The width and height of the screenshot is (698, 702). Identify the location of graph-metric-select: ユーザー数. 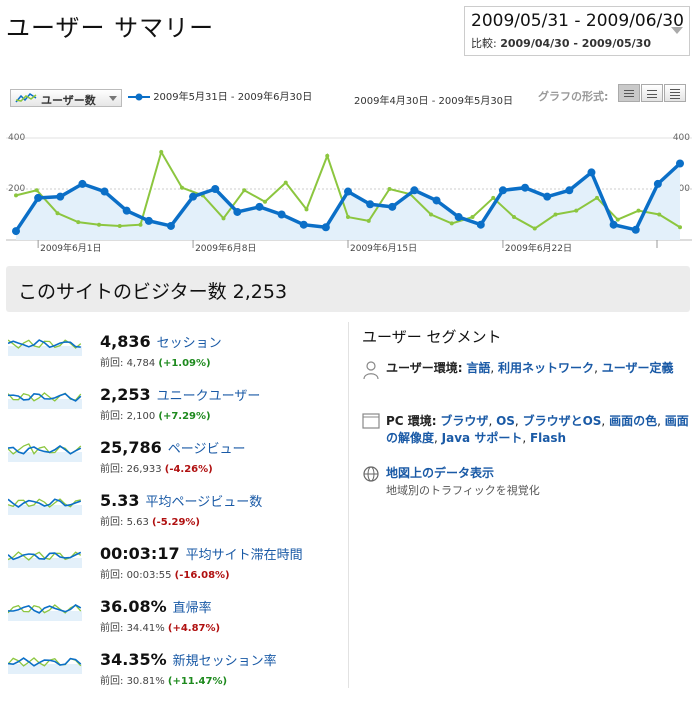
(66, 98).